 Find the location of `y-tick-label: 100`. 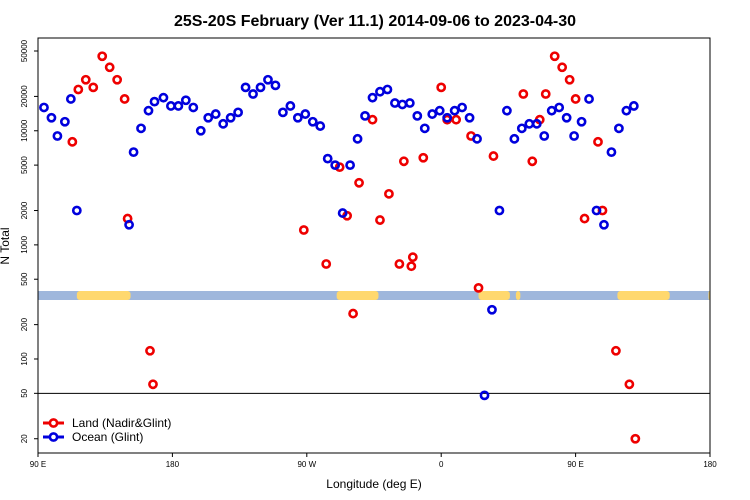

y-tick-label: 100 is located at coordinates (24, 359).